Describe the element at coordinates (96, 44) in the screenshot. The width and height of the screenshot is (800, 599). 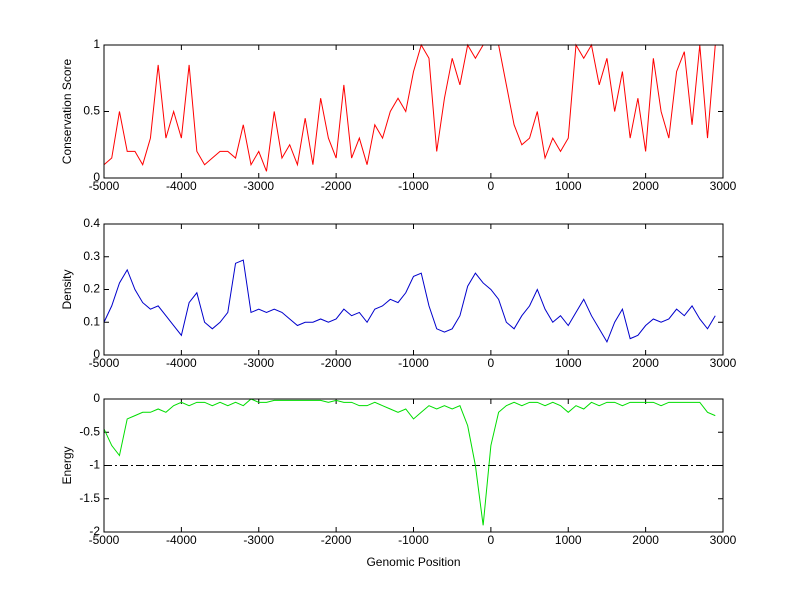
I see `y-tick-label: 1` at that location.